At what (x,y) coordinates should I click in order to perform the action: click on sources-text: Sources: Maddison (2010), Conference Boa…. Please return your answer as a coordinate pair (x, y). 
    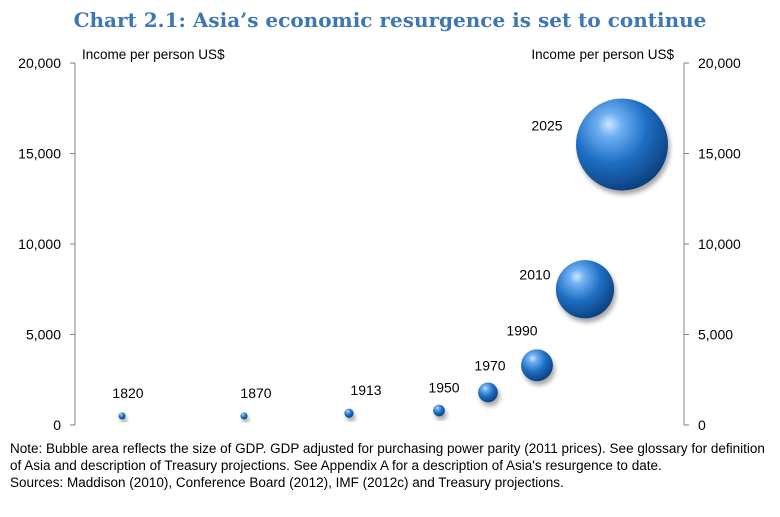
    Looking at the image, I should click on (287, 482).